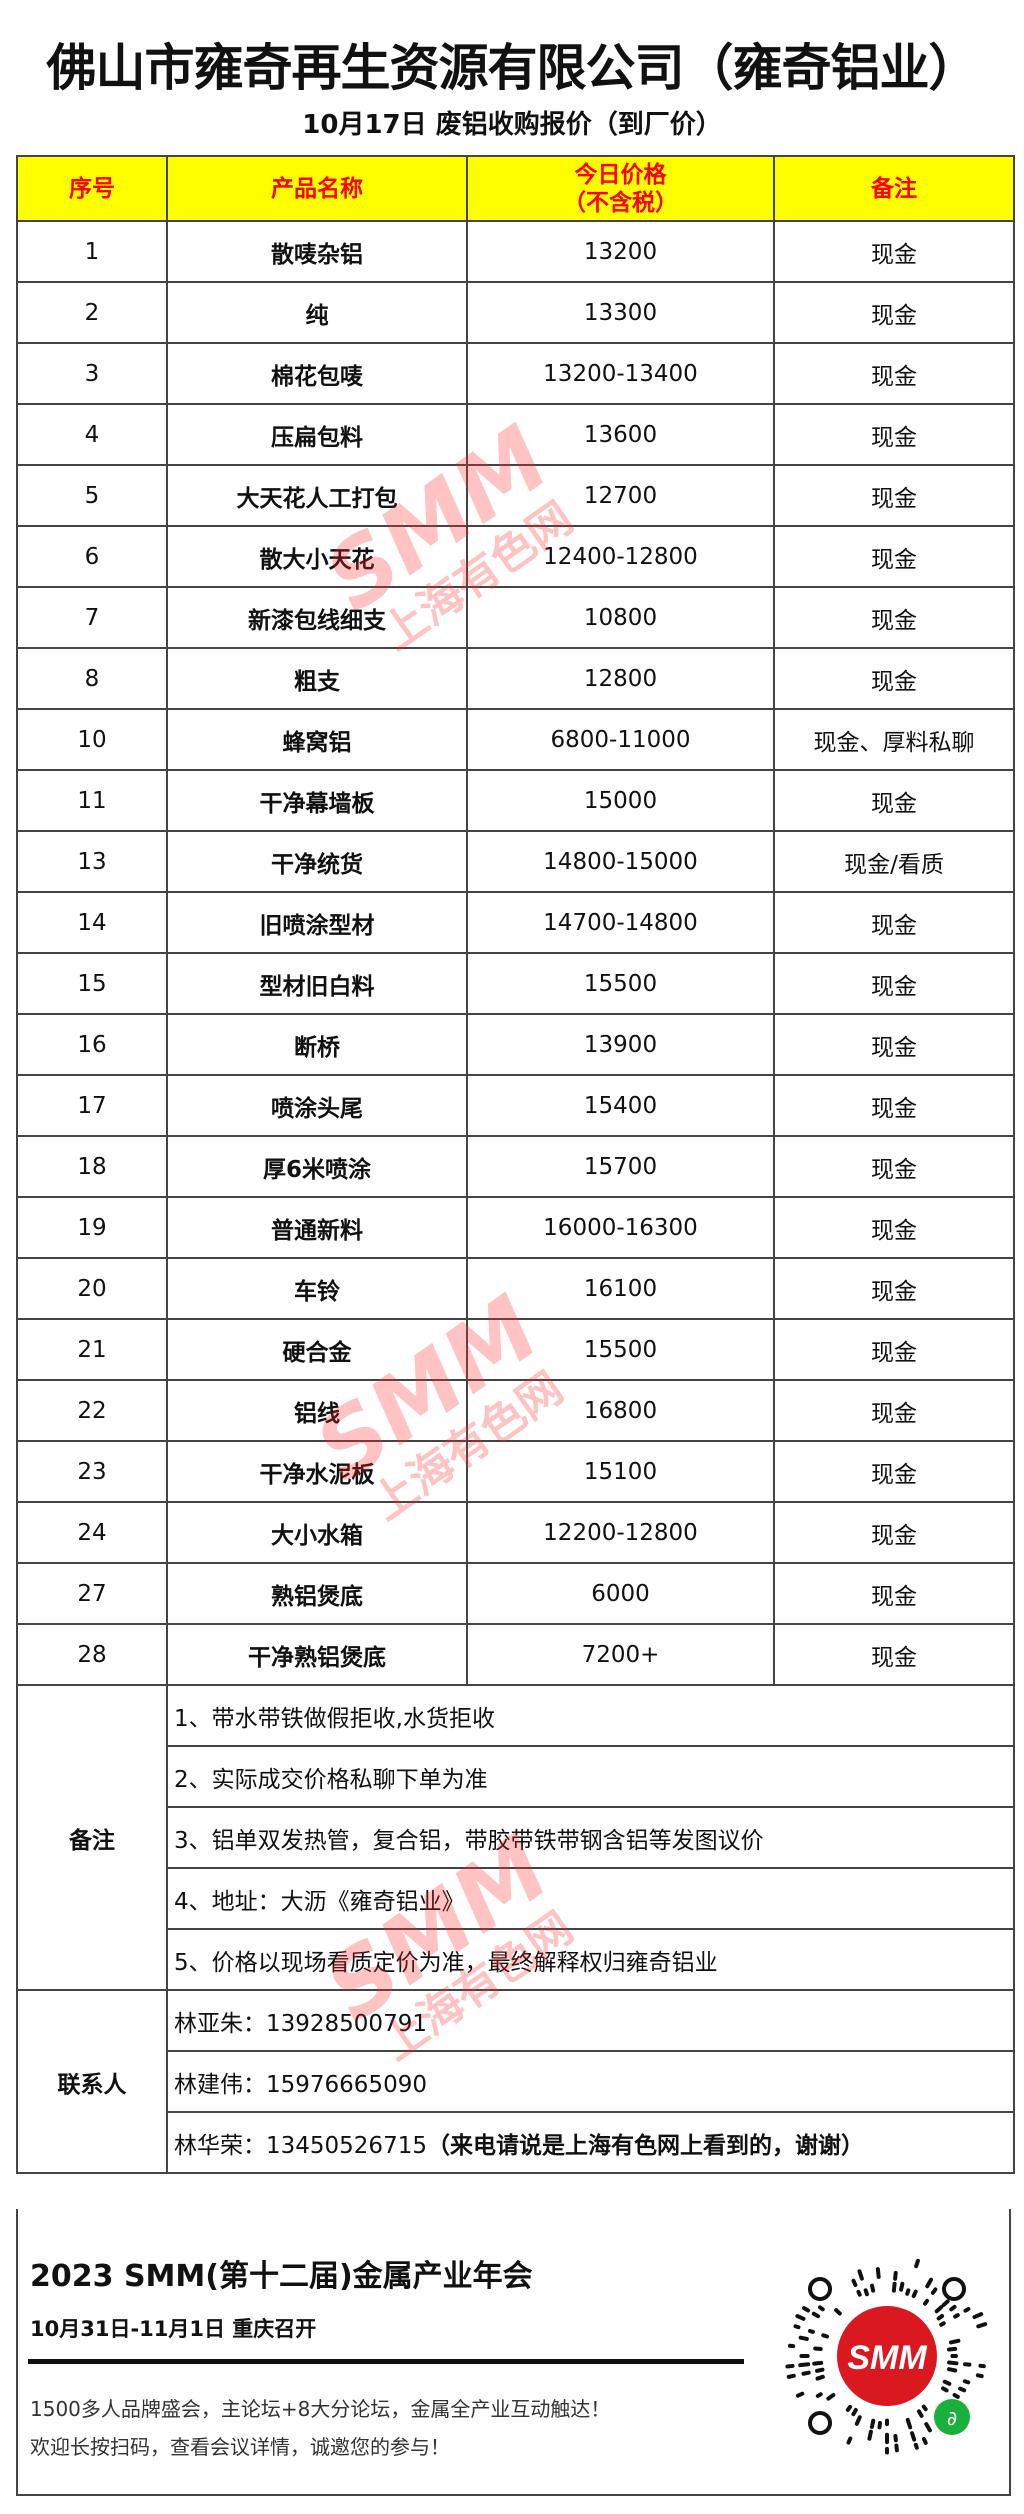 Image resolution: width=1024 pixels, height=2514 pixels. What do you see at coordinates (317, 1654) in the screenshot?
I see `product-name: 干净熟铝煲底` at bounding box center [317, 1654].